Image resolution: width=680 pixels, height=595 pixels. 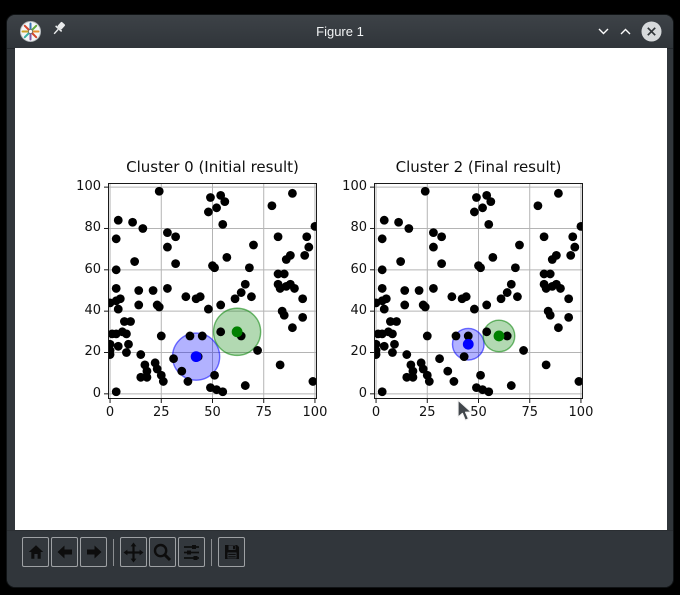 What do you see at coordinates (231, 552) in the screenshot?
I see `save-button` at bounding box center [231, 552].